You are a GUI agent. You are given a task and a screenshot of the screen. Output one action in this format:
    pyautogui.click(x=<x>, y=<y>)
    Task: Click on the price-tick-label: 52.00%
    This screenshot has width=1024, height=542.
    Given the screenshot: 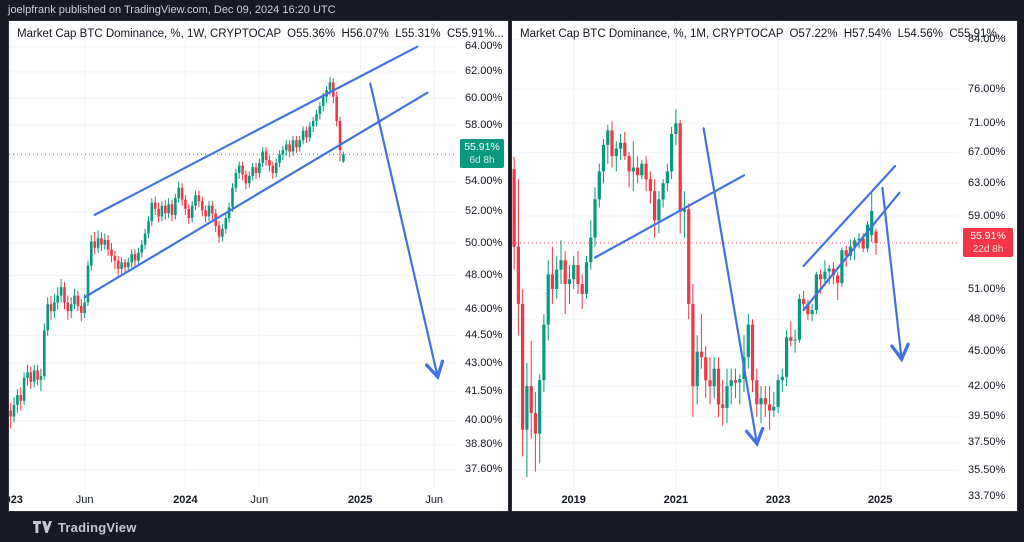 What is the action you would take?
    pyautogui.click(x=484, y=211)
    